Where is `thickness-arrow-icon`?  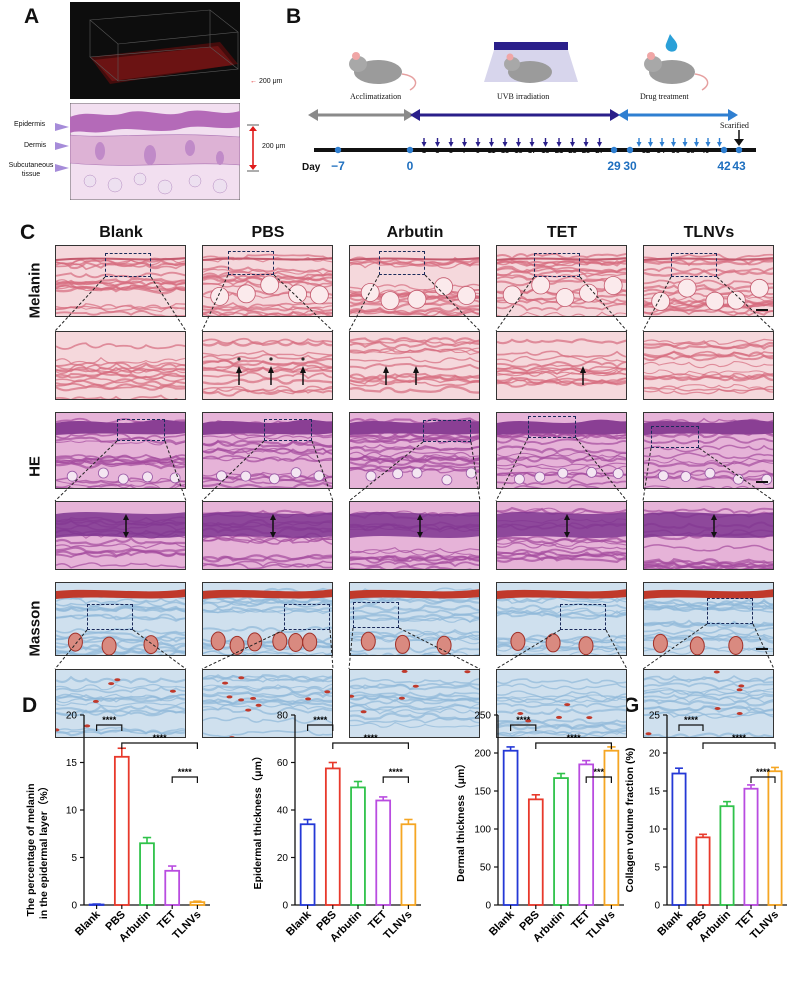
thickness-arrow-icon is located at coordinates (253, 148).